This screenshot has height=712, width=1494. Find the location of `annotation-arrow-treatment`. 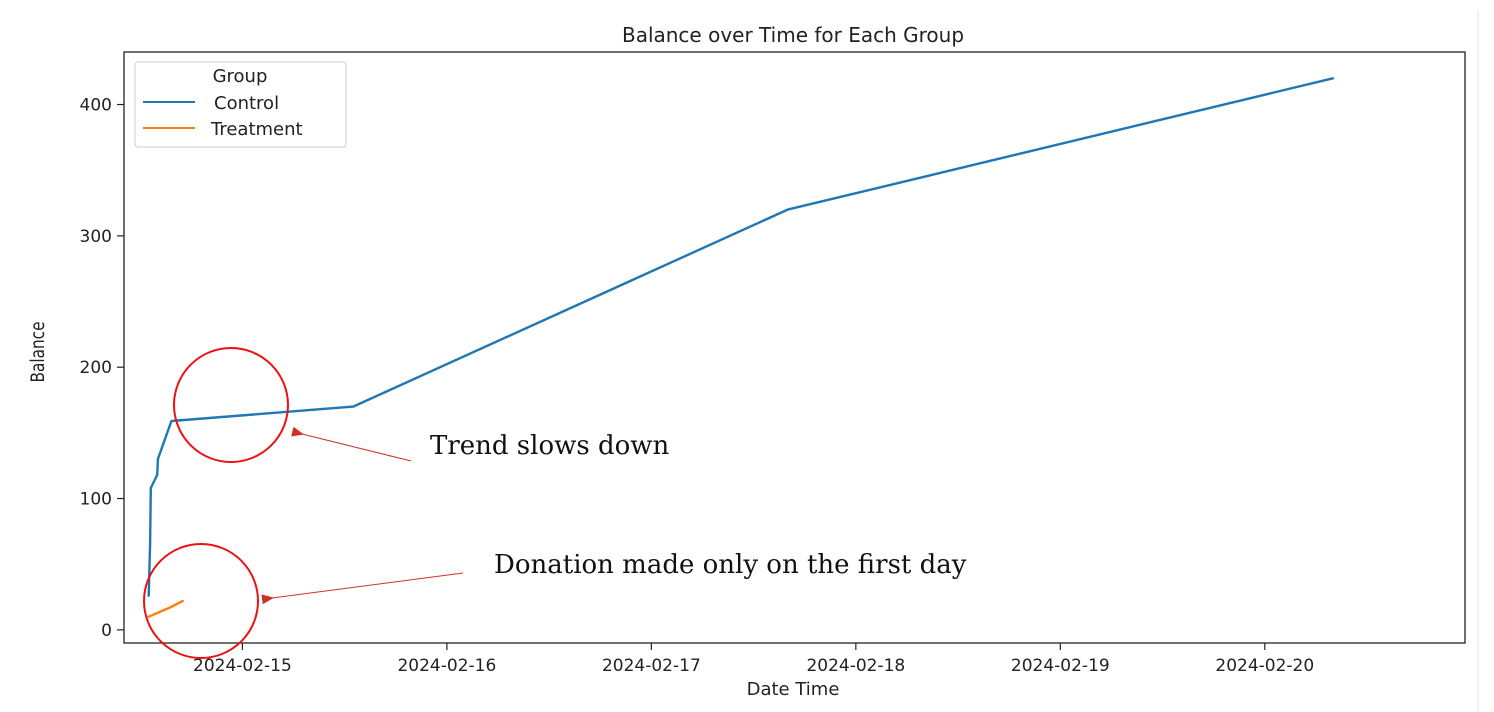

annotation-arrow-treatment is located at coordinates (362, 588).